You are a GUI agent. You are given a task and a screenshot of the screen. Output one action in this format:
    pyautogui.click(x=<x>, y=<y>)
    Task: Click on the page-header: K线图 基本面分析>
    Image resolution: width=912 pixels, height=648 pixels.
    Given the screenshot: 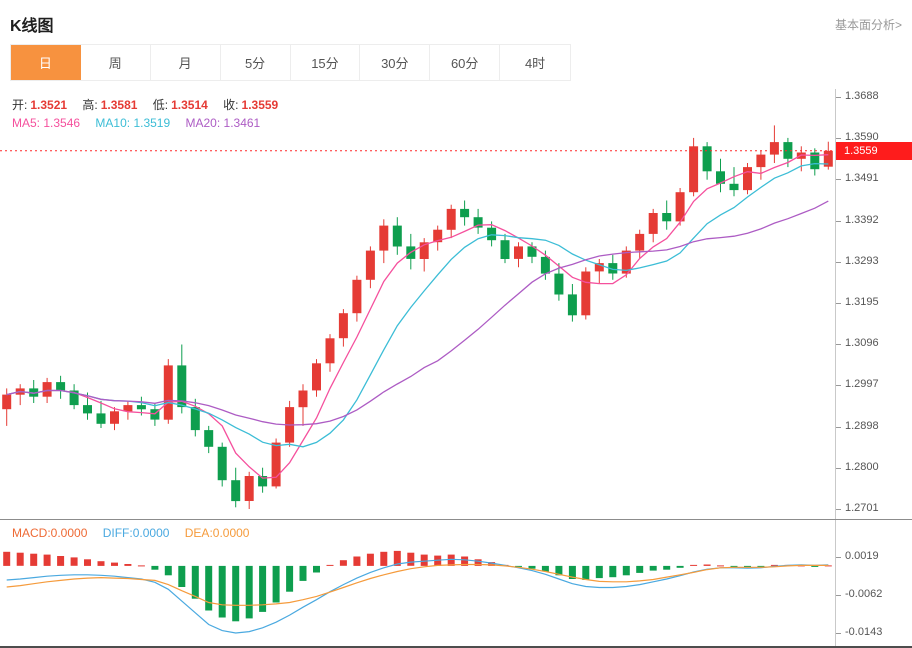 What is the action you would take?
    pyautogui.click(x=456, y=22)
    